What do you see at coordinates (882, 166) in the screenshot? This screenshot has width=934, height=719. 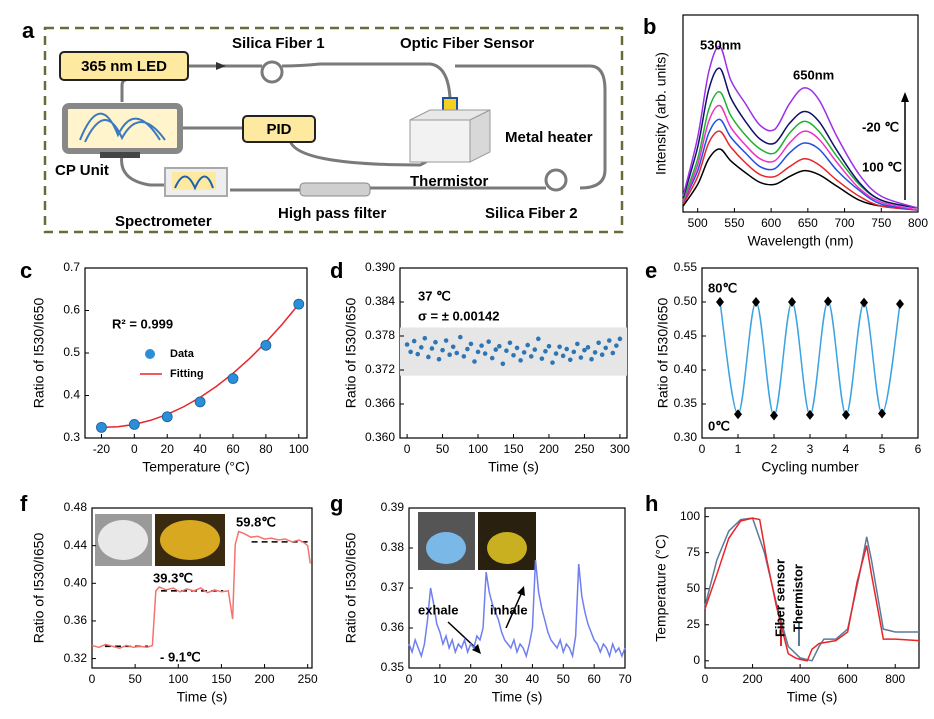 I see `annotation: 100 ℃` at bounding box center [882, 166].